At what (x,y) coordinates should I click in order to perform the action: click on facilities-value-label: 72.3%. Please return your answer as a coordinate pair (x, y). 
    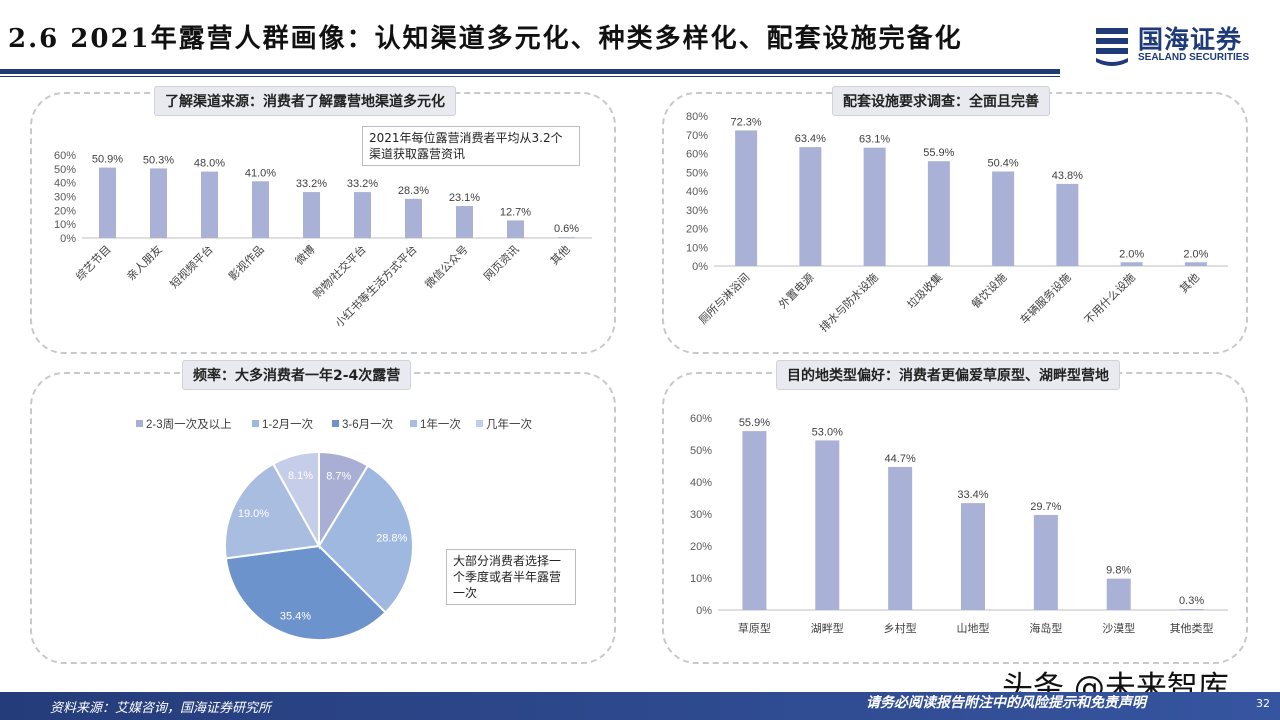
    Looking at the image, I should click on (746, 122).